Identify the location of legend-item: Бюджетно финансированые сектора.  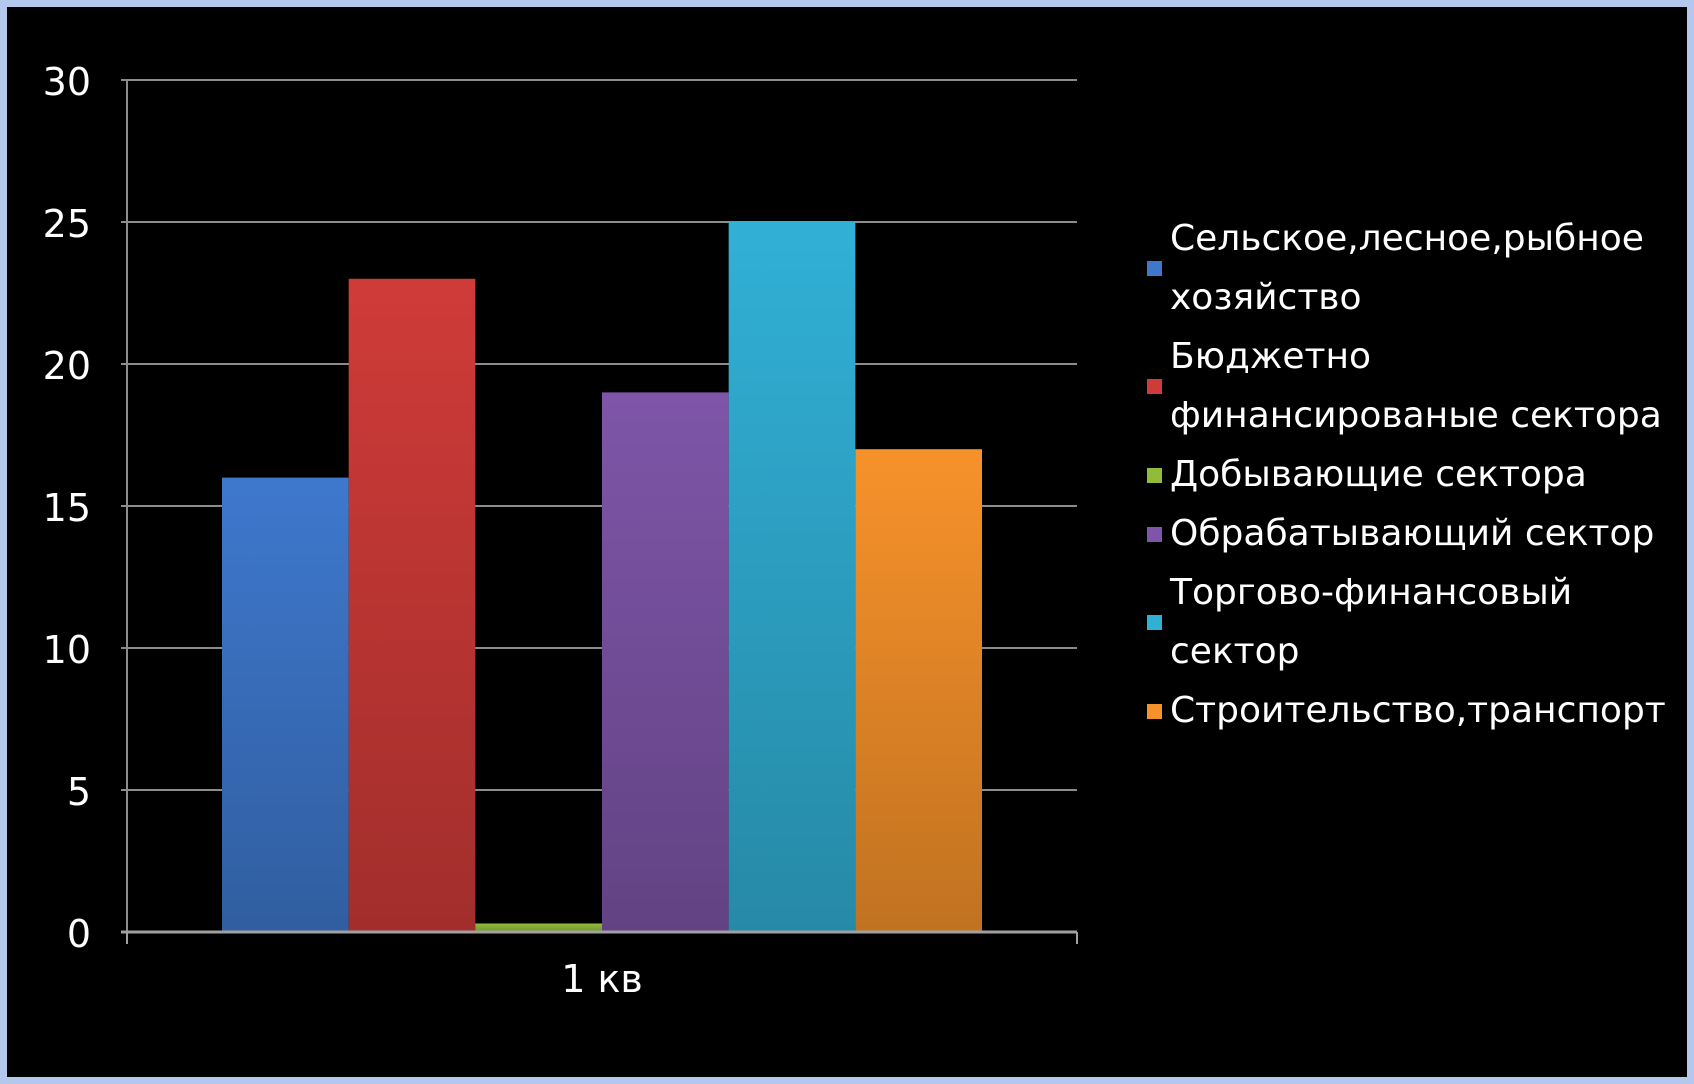
(1412, 386).